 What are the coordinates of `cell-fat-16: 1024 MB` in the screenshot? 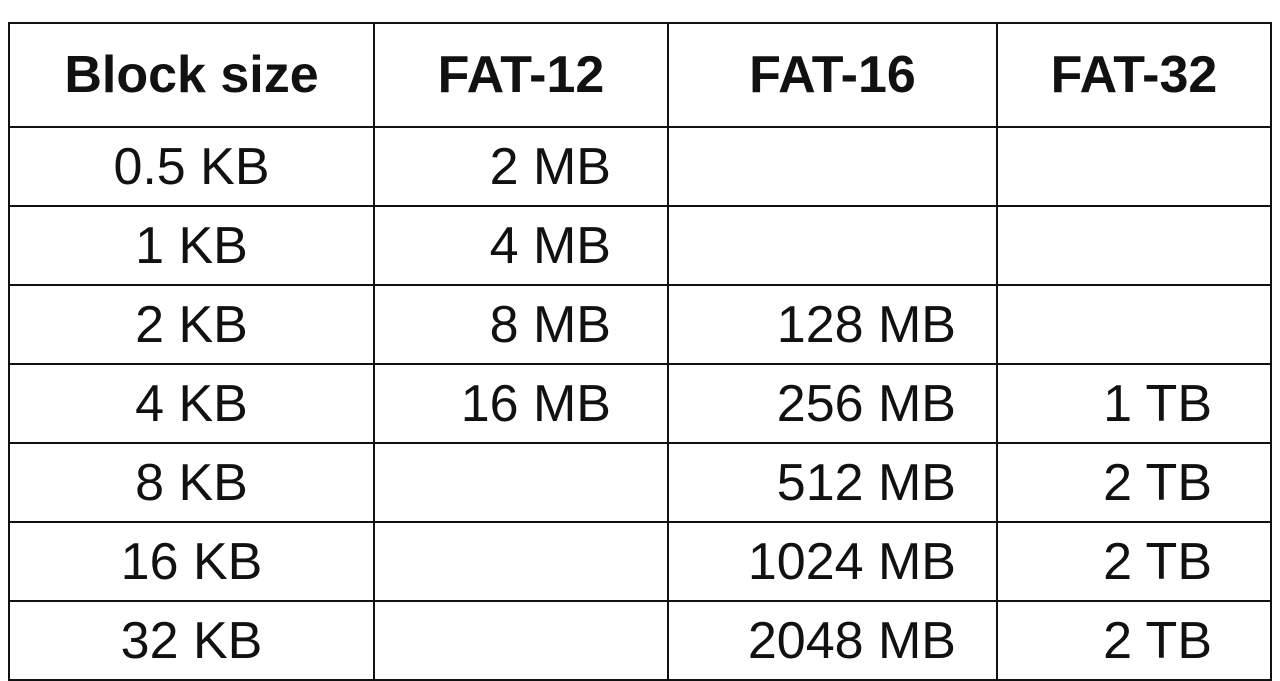 It's located at (832, 561).